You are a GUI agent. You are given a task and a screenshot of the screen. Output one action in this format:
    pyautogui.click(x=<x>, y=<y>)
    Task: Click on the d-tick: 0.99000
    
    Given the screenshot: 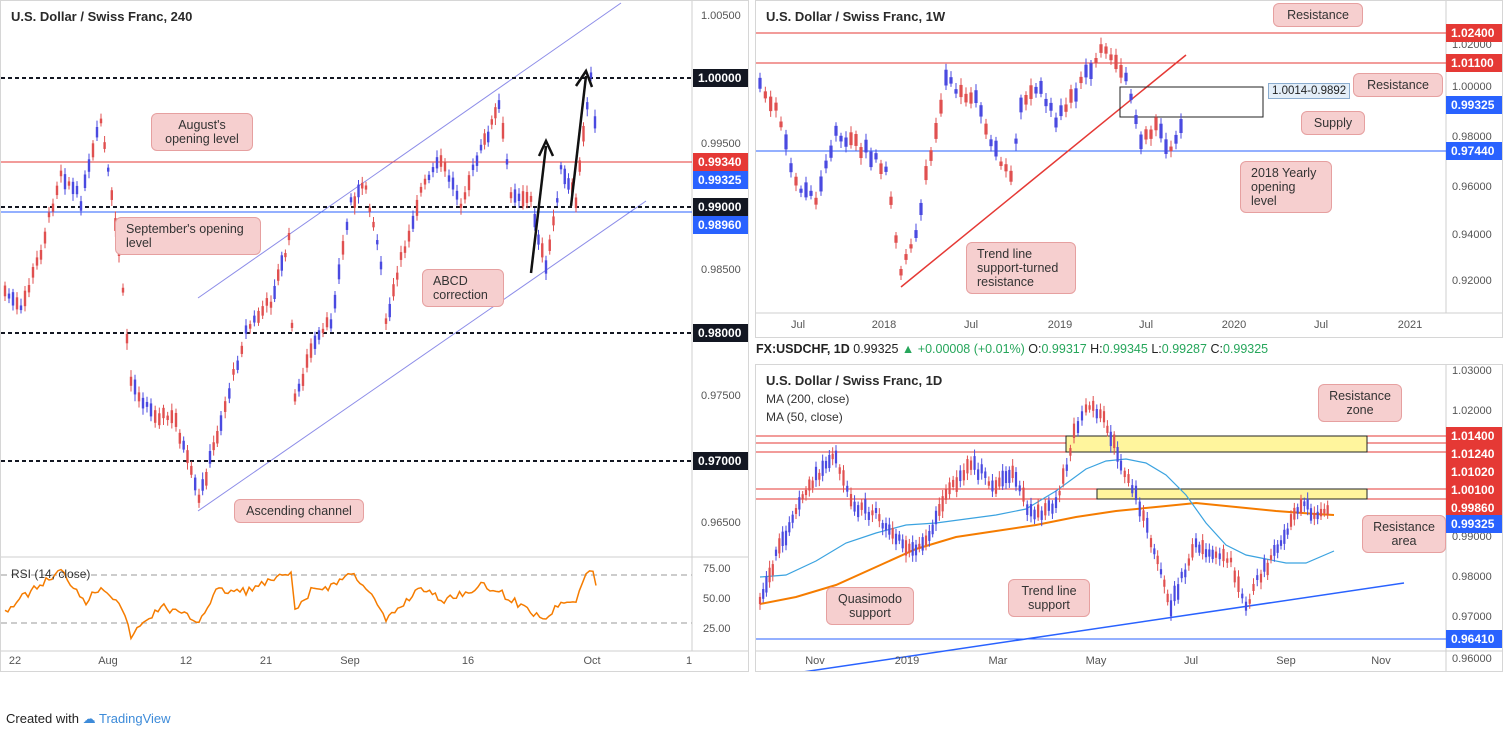 What is the action you would take?
    pyautogui.click(x=1472, y=537)
    